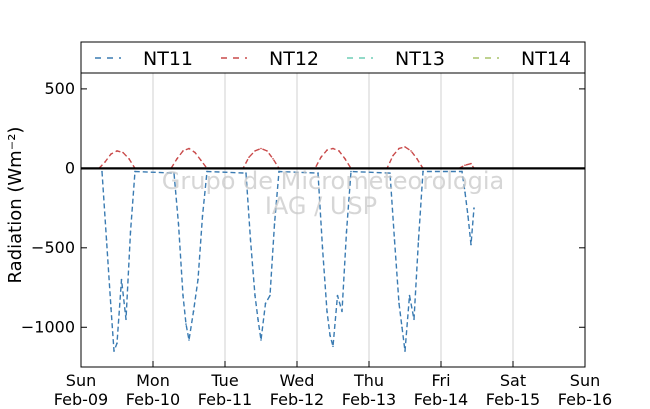  Describe the element at coordinates (297, 399) in the screenshot. I see `x-tick-date-label: Feb-12` at that location.